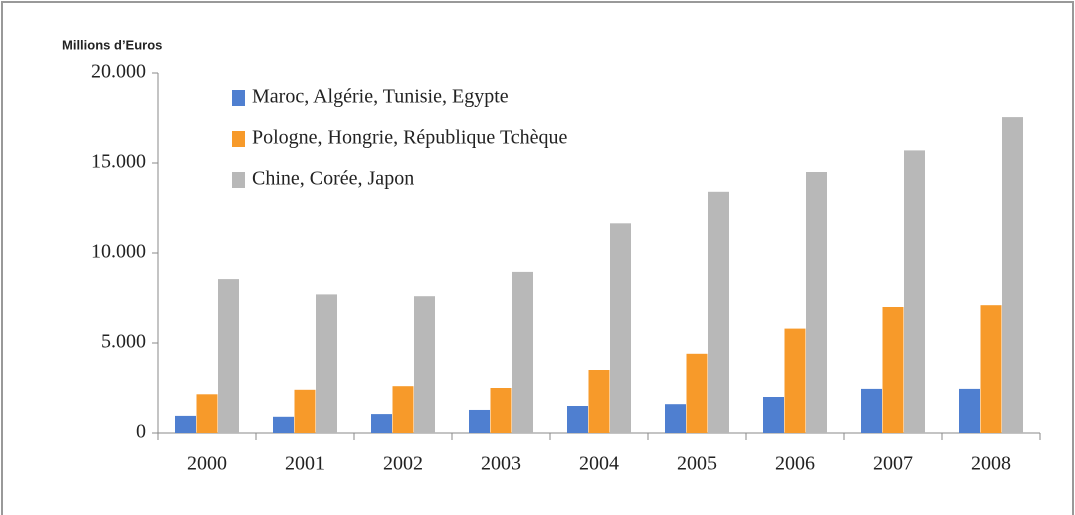 The height and width of the screenshot is (515, 1075). Describe the element at coordinates (305, 464) in the screenshot. I see `x-tick-label: 2001` at that location.